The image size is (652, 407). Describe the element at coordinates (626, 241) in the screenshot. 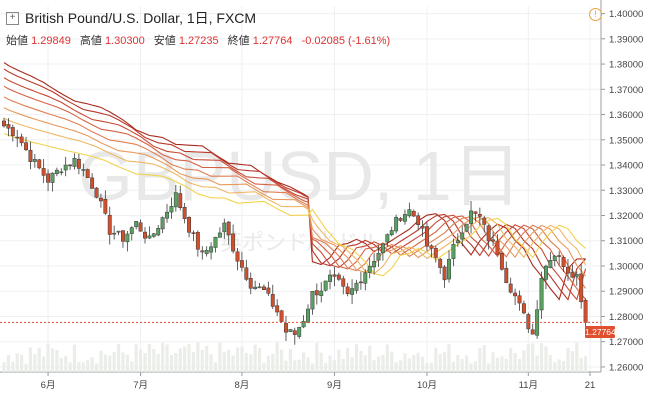

I see `y-tick-label: 1.31000` at that location.